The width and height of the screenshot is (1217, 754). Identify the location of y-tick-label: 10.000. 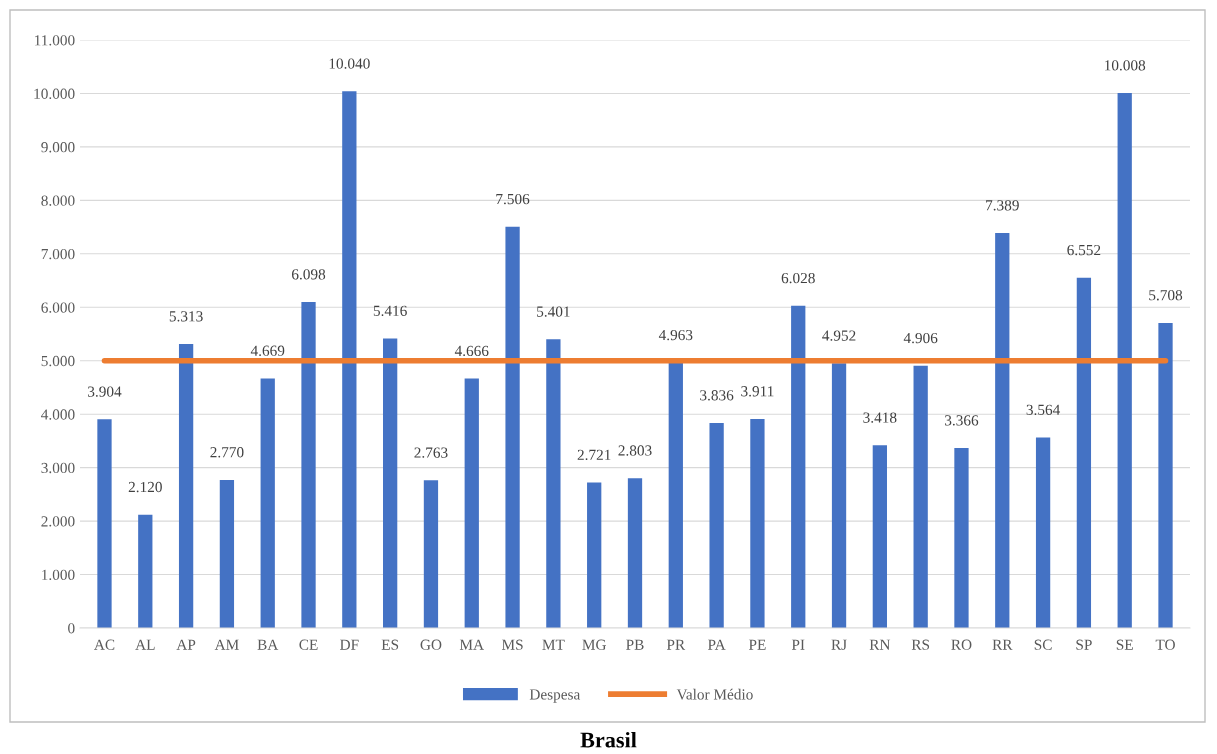
(54, 93).